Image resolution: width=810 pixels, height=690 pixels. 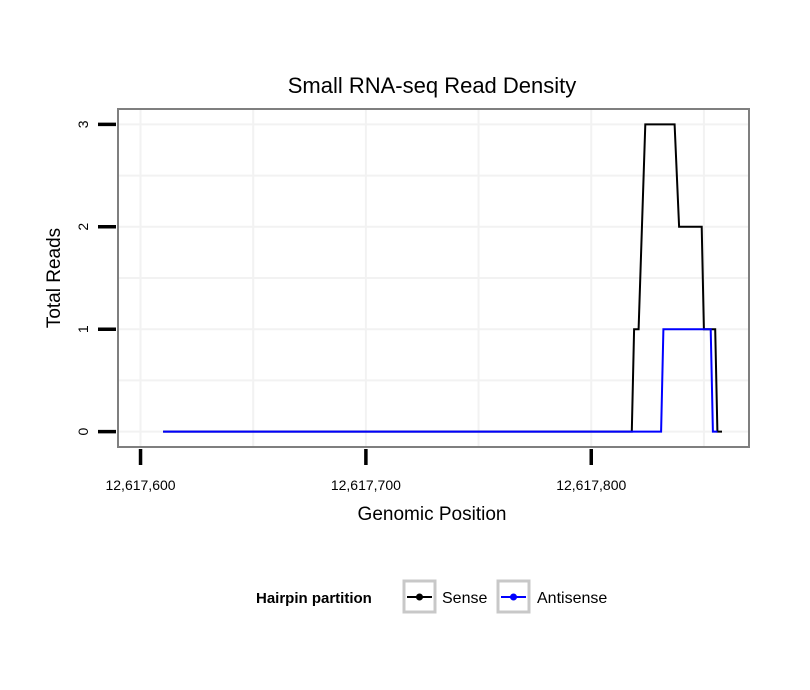 What do you see at coordinates (464, 598) in the screenshot?
I see `legend-label-sense: Sense` at bounding box center [464, 598].